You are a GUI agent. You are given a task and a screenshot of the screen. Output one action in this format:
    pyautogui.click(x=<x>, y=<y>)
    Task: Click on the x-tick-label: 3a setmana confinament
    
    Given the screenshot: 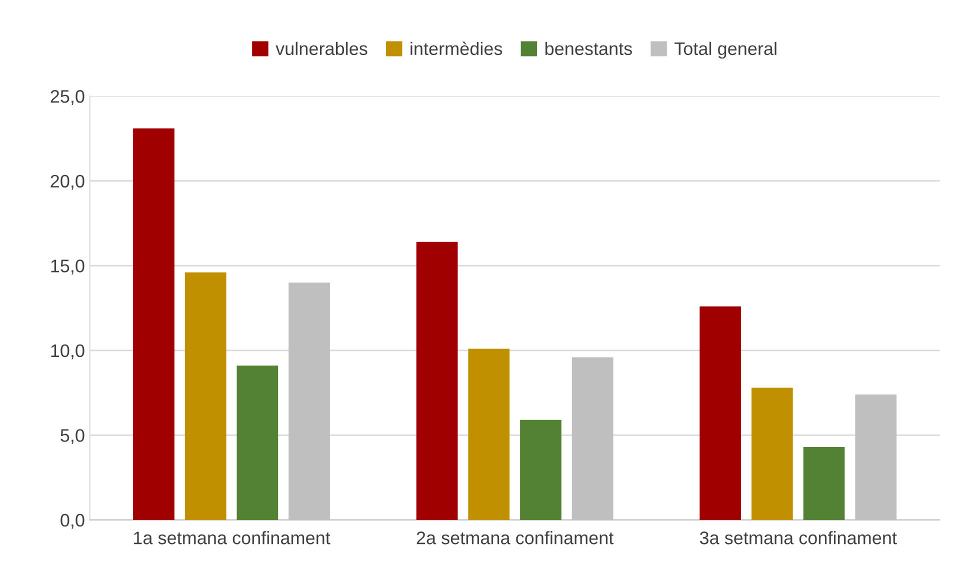 What is the action you would take?
    pyautogui.click(x=798, y=537)
    